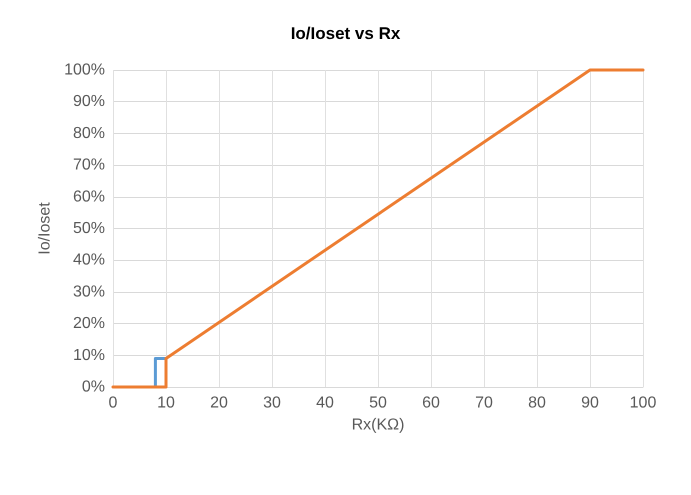  What do you see at coordinates (113, 403) in the screenshot?
I see `x-tick-label: 0` at bounding box center [113, 403].